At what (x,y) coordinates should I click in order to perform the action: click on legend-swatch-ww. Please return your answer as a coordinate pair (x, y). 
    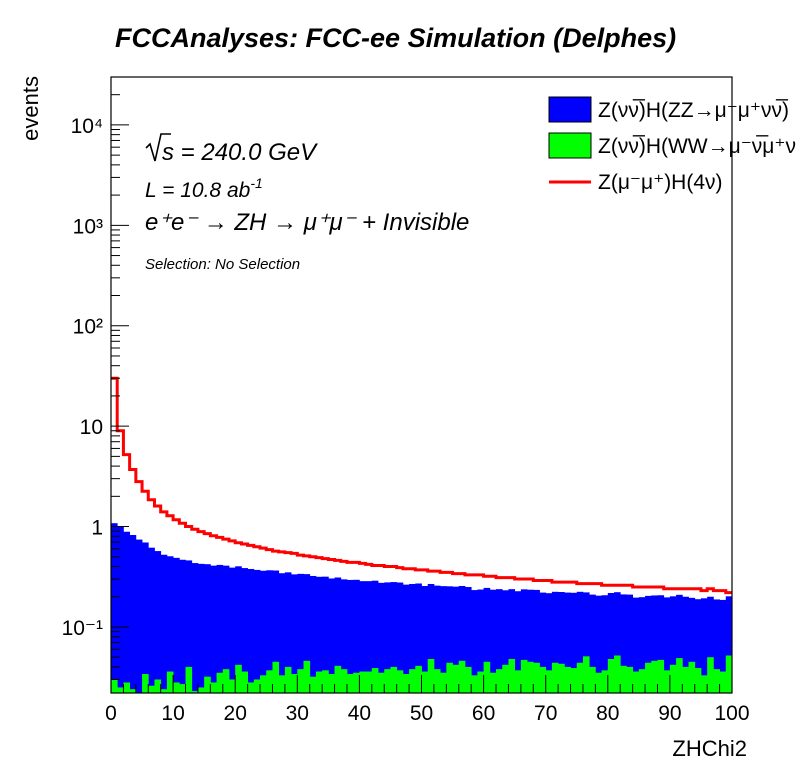
    Looking at the image, I should click on (570, 145).